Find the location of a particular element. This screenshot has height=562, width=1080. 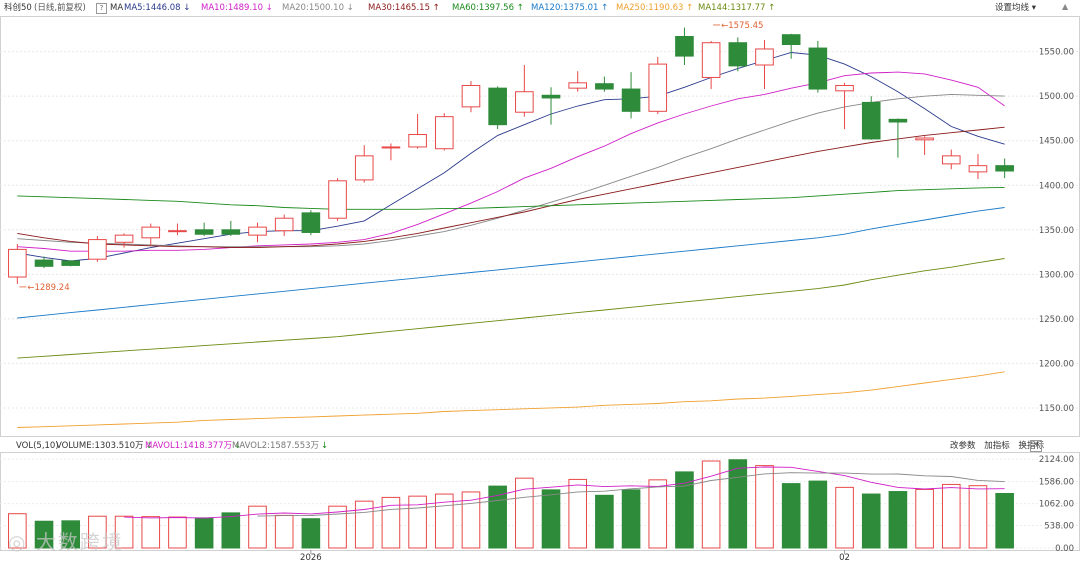

collapse-arrow-icon: ▲ is located at coordinates (1065, 6).